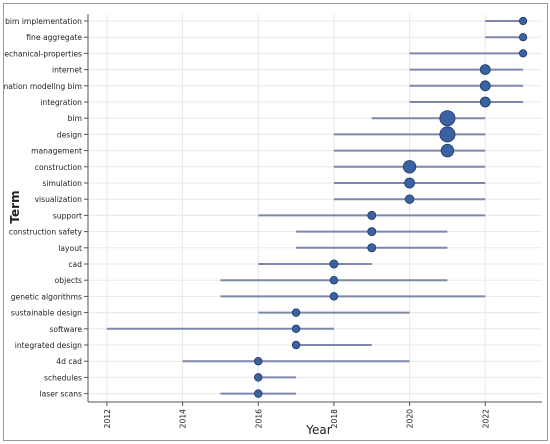  Describe the element at coordinates (59, 199) in the screenshot. I see `y-tick-label: visualization` at that location.